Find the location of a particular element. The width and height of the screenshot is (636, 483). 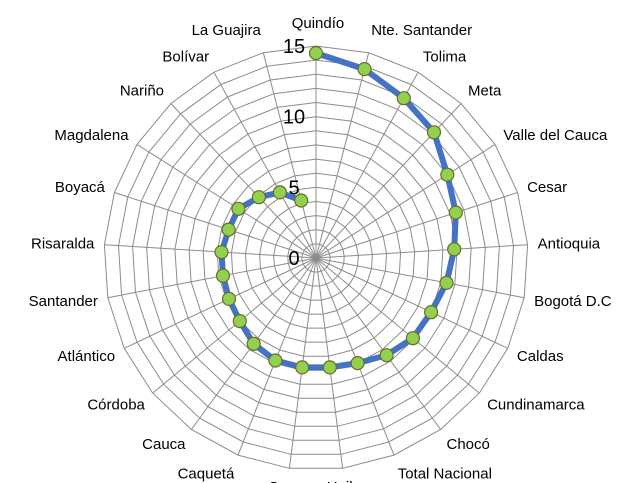

category-label-5: Cesar is located at coordinates (547, 187).